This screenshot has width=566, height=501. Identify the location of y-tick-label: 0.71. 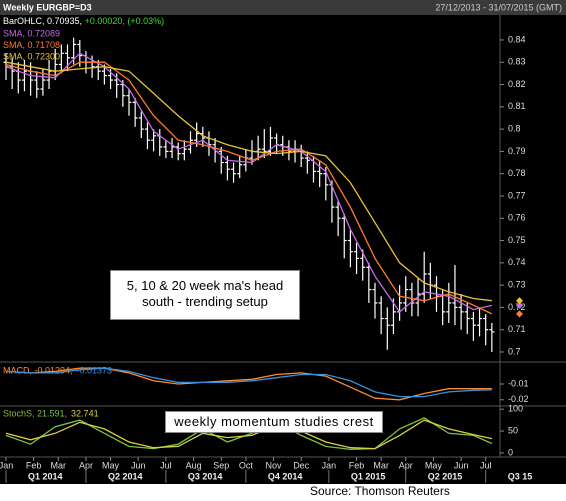
(517, 329).